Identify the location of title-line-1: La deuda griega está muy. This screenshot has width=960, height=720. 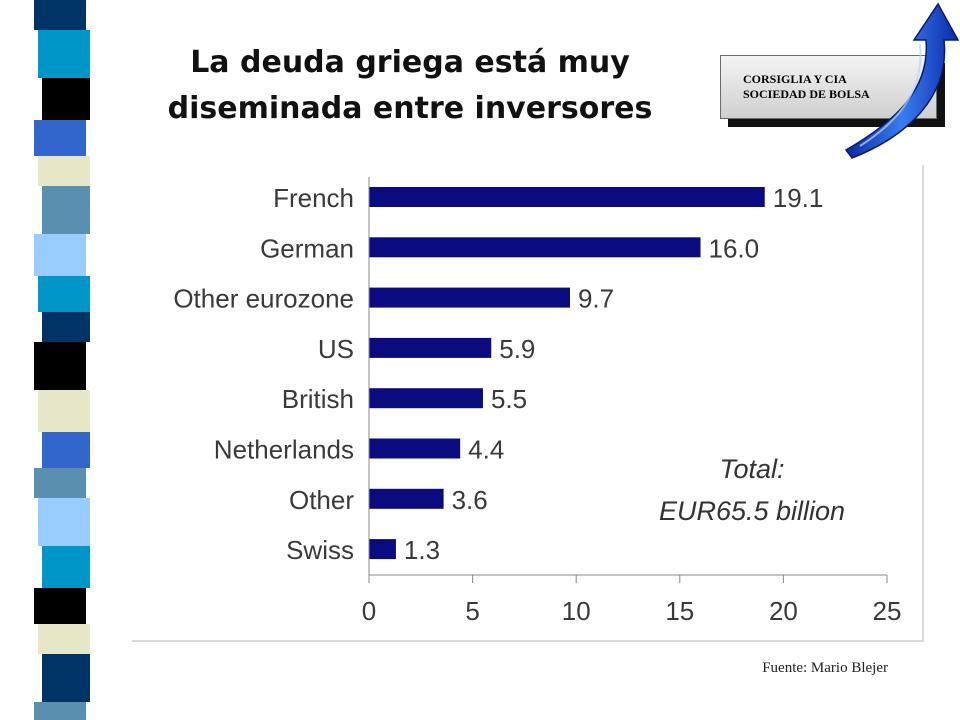
(410, 62).